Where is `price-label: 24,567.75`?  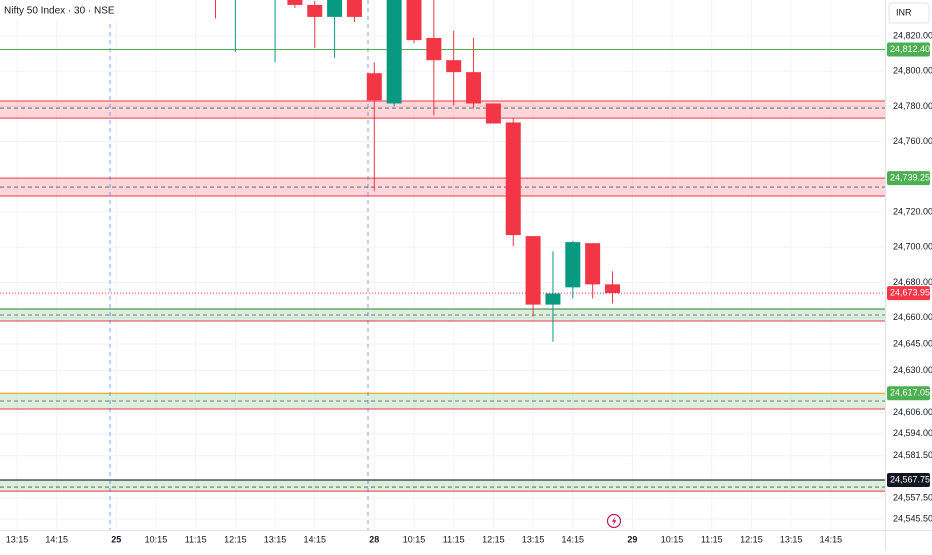
price-label: 24,567.75 is located at coordinates (910, 479).